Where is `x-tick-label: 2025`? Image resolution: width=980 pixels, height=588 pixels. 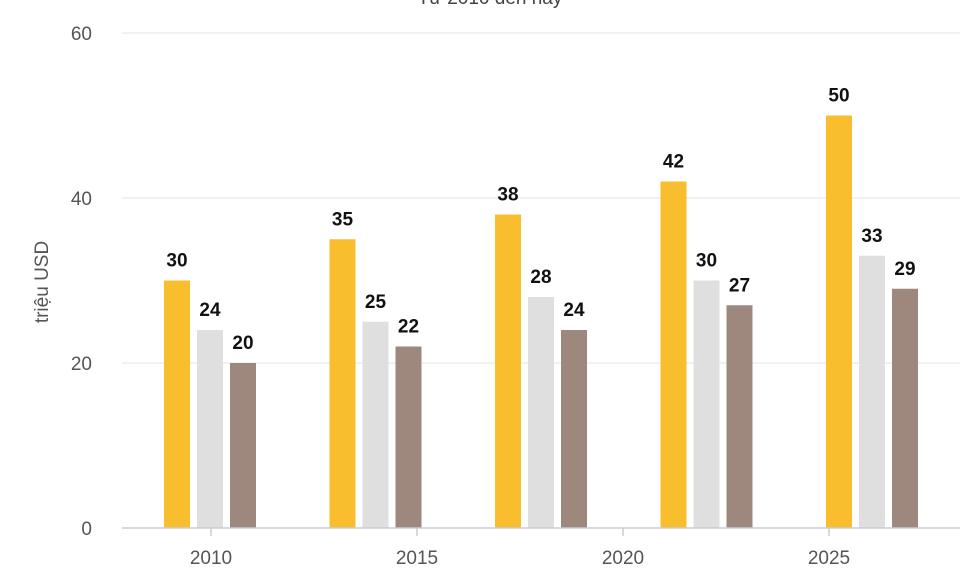
x-tick-label: 2025 is located at coordinates (829, 558).